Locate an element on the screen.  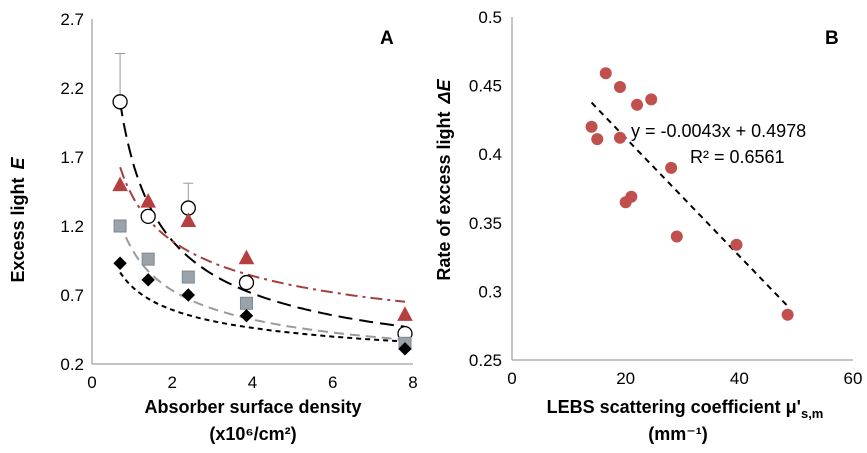
y-tick-label: 2.7 is located at coordinates (72, 19).